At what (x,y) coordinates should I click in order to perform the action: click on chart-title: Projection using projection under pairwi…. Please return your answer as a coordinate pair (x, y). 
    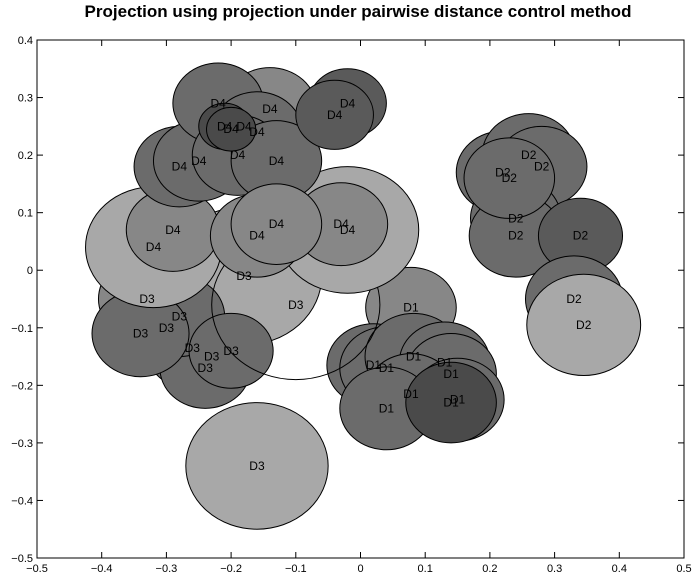
    Looking at the image, I should click on (358, 11).